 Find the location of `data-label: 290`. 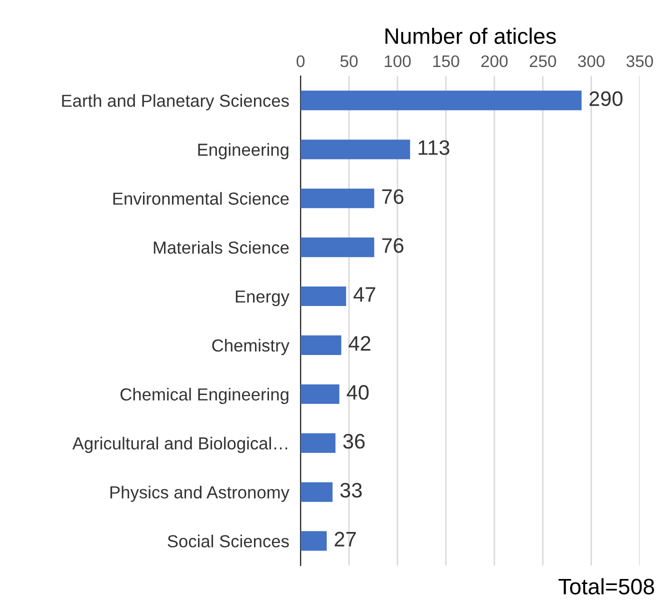

data-label: 290 is located at coordinates (606, 98).